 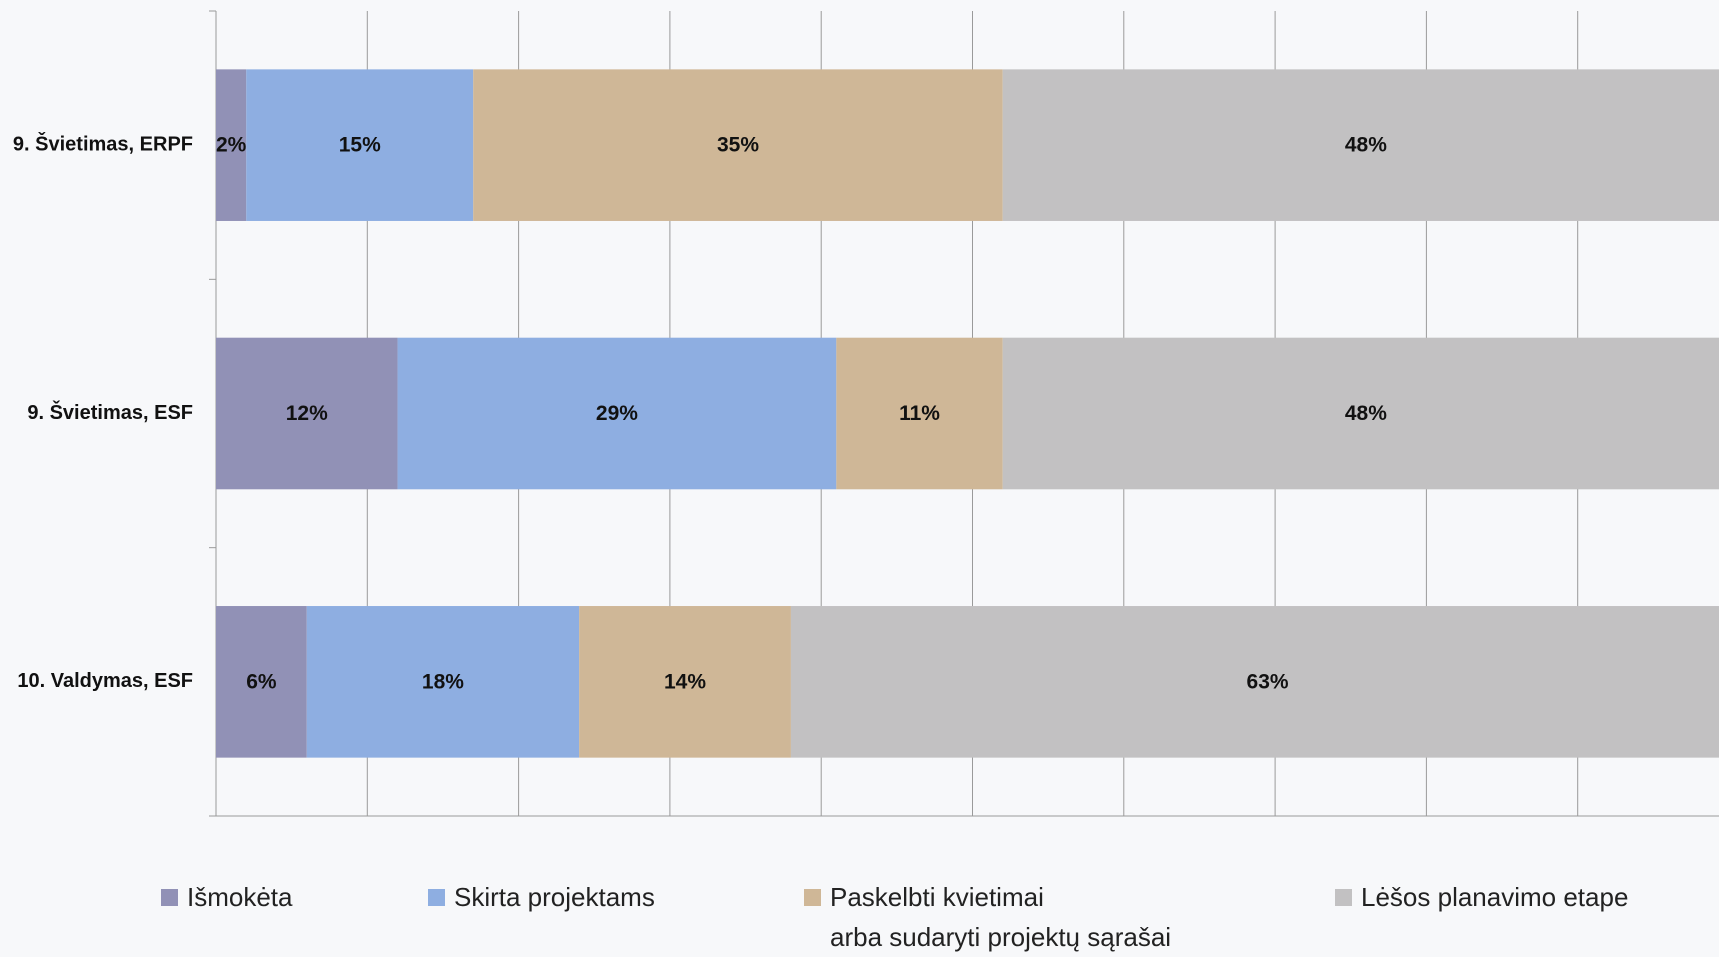 I want to click on legend-item: Išmokėta, so click(x=227, y=897).